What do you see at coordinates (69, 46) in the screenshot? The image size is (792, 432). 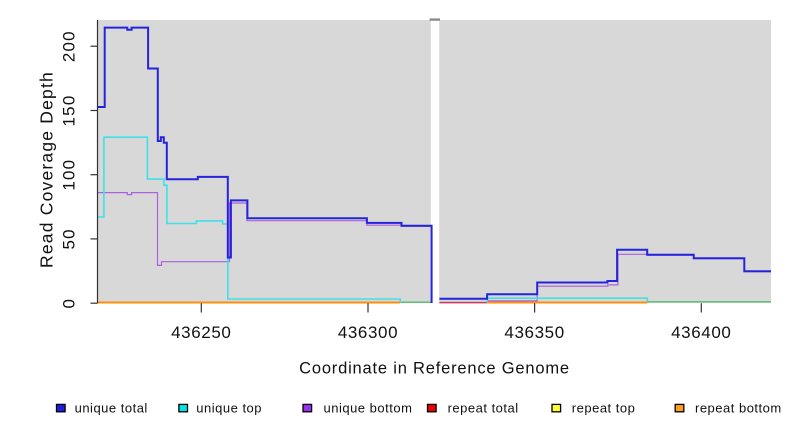 I see `svg-text: 200` at bounding box center [69, 46].